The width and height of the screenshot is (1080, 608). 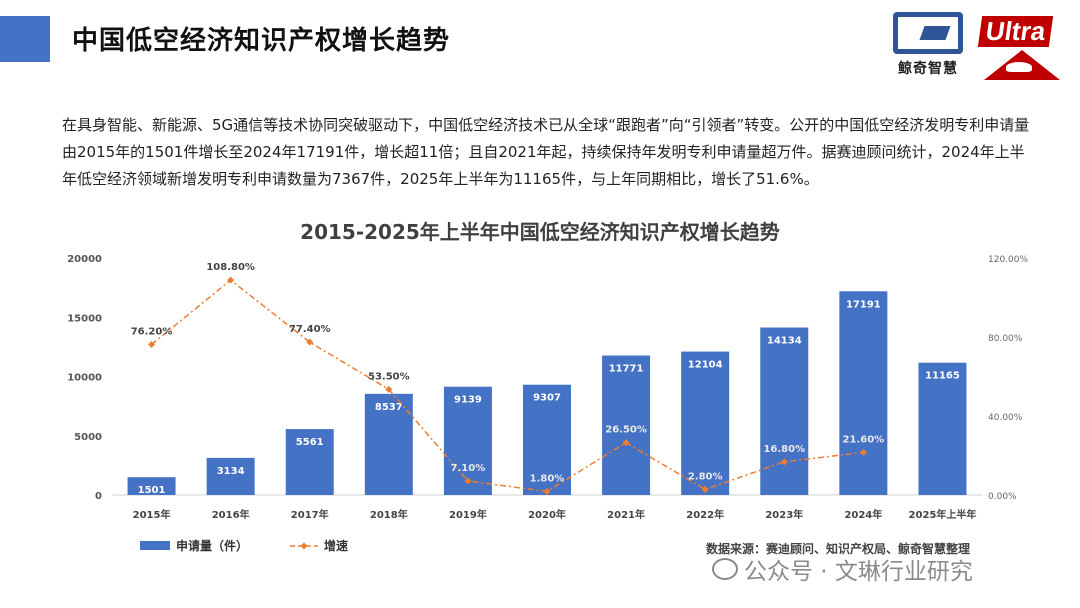 What do you see at coordinates (942, 376) in the screenshot?
I see `bar-value-label: 11165` at bounding box center [942, 376].